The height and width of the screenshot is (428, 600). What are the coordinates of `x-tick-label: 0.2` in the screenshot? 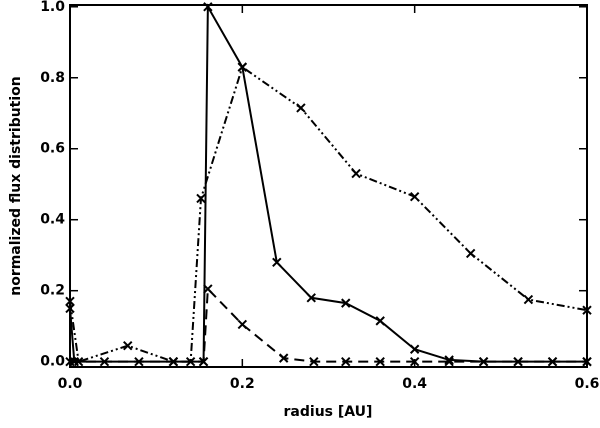 It's located at (242, 384).